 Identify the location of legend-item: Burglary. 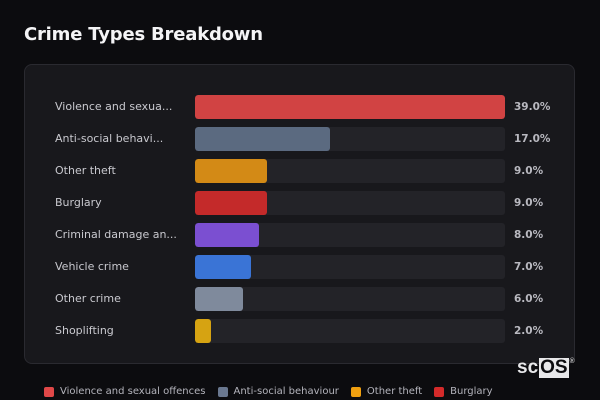
(463, 391).